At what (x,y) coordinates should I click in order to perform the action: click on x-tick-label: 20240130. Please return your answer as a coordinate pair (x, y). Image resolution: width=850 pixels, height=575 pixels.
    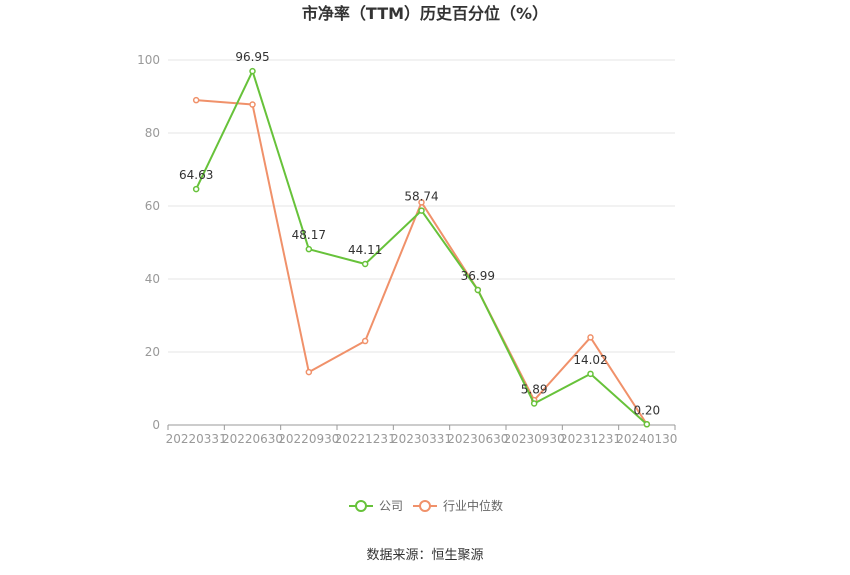
    Looking at the image, I should click on (646, 439).